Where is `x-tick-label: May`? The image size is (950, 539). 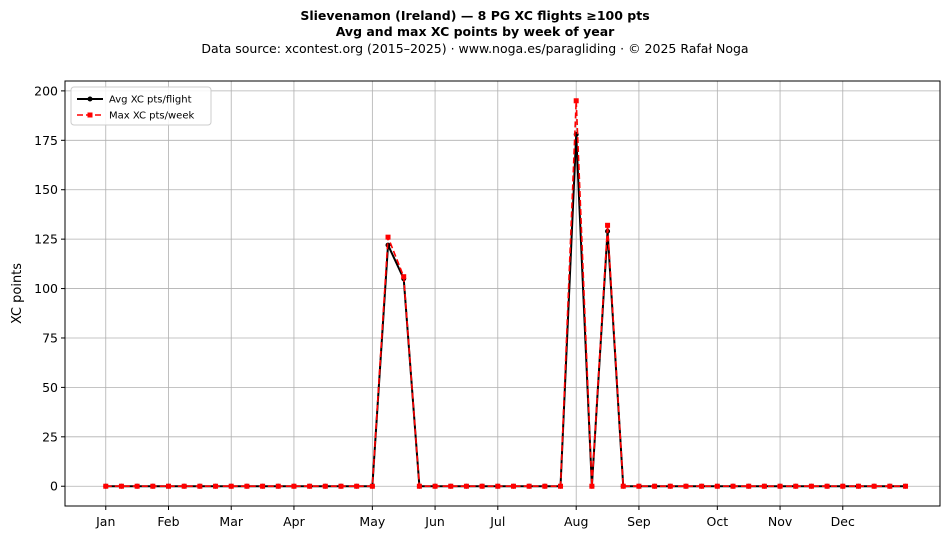 x-tick-label: May is located at coordinates (372, 521).